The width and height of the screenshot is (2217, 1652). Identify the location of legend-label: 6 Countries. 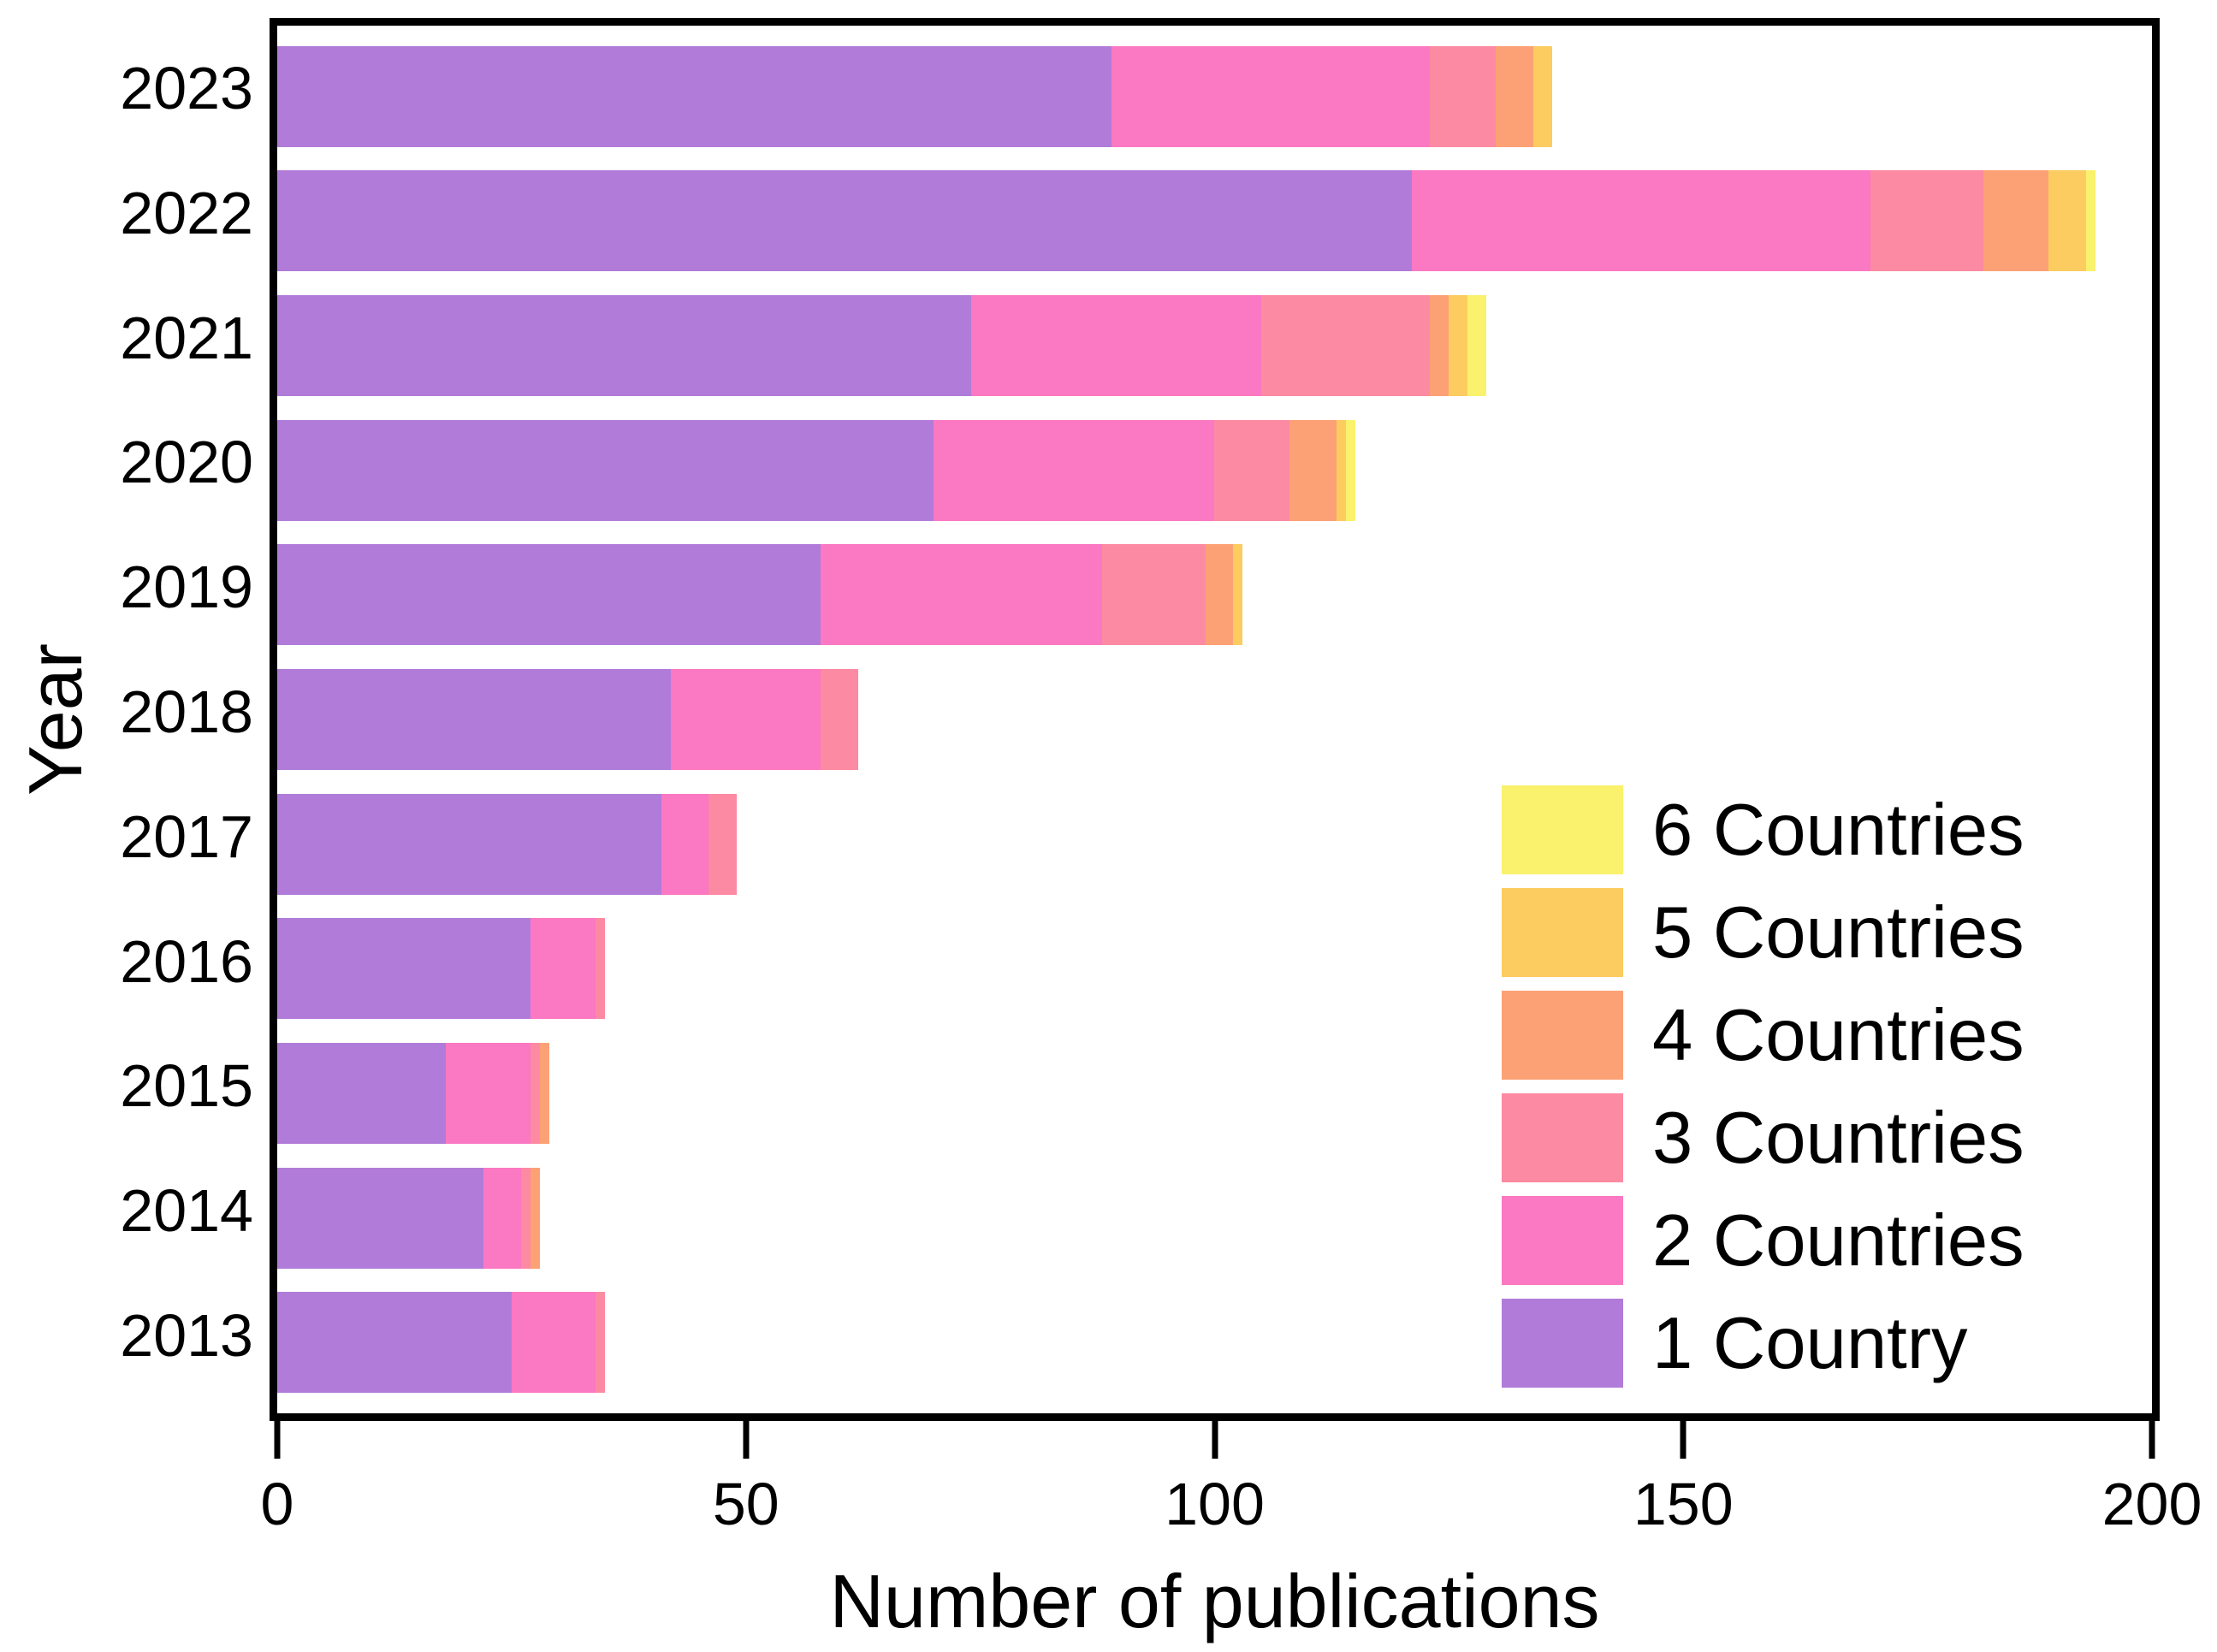
(1838, 830).